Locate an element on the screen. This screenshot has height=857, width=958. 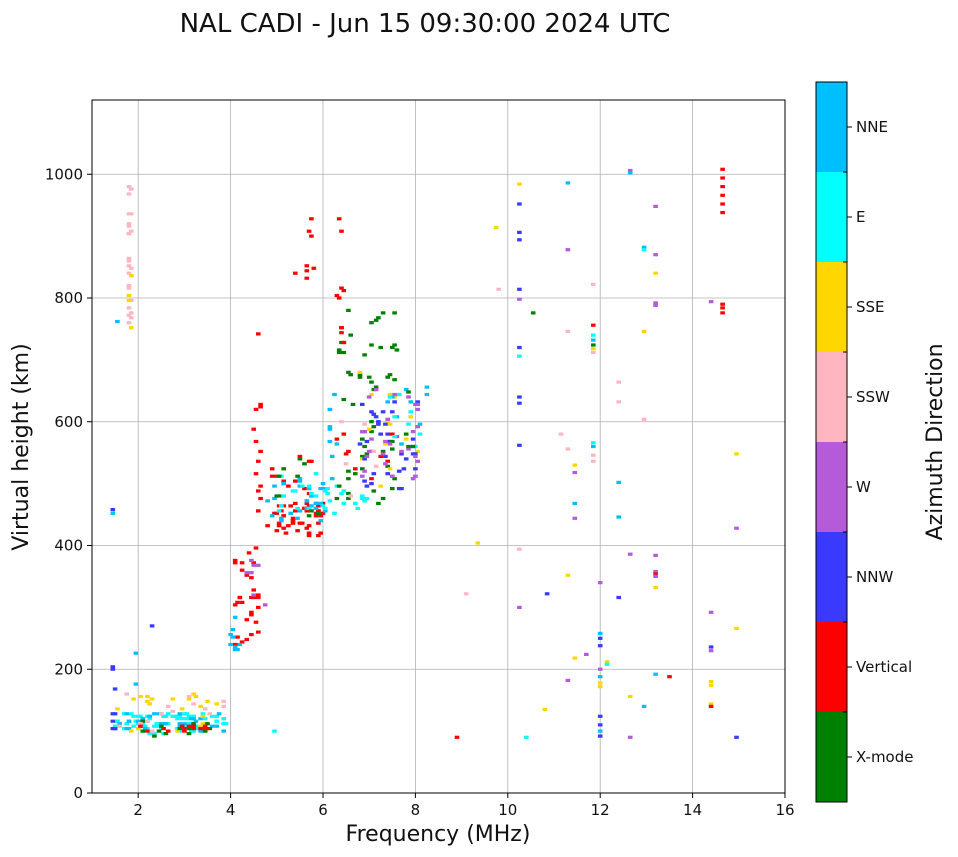
colorbar-label: W is located at coordinates (863, 487).